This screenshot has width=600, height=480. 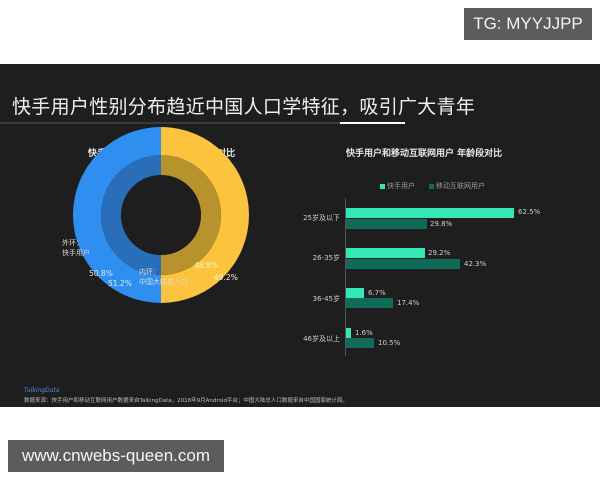 I want to click on legend-swatch-mobile, so click(x=431, y=186).